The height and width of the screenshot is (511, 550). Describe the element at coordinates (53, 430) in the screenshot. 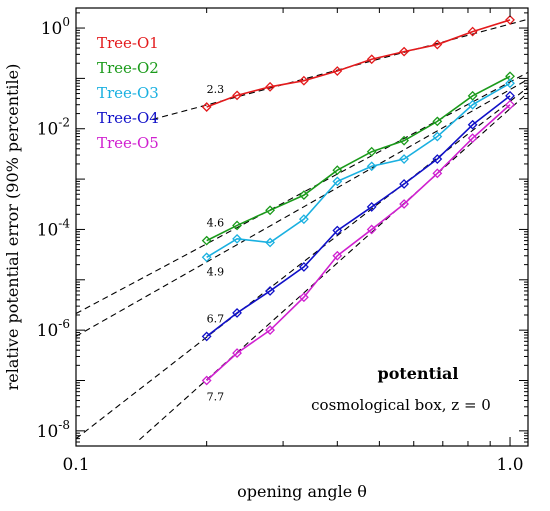

I see `y-tick-label: 10⁻⁸` at that location.